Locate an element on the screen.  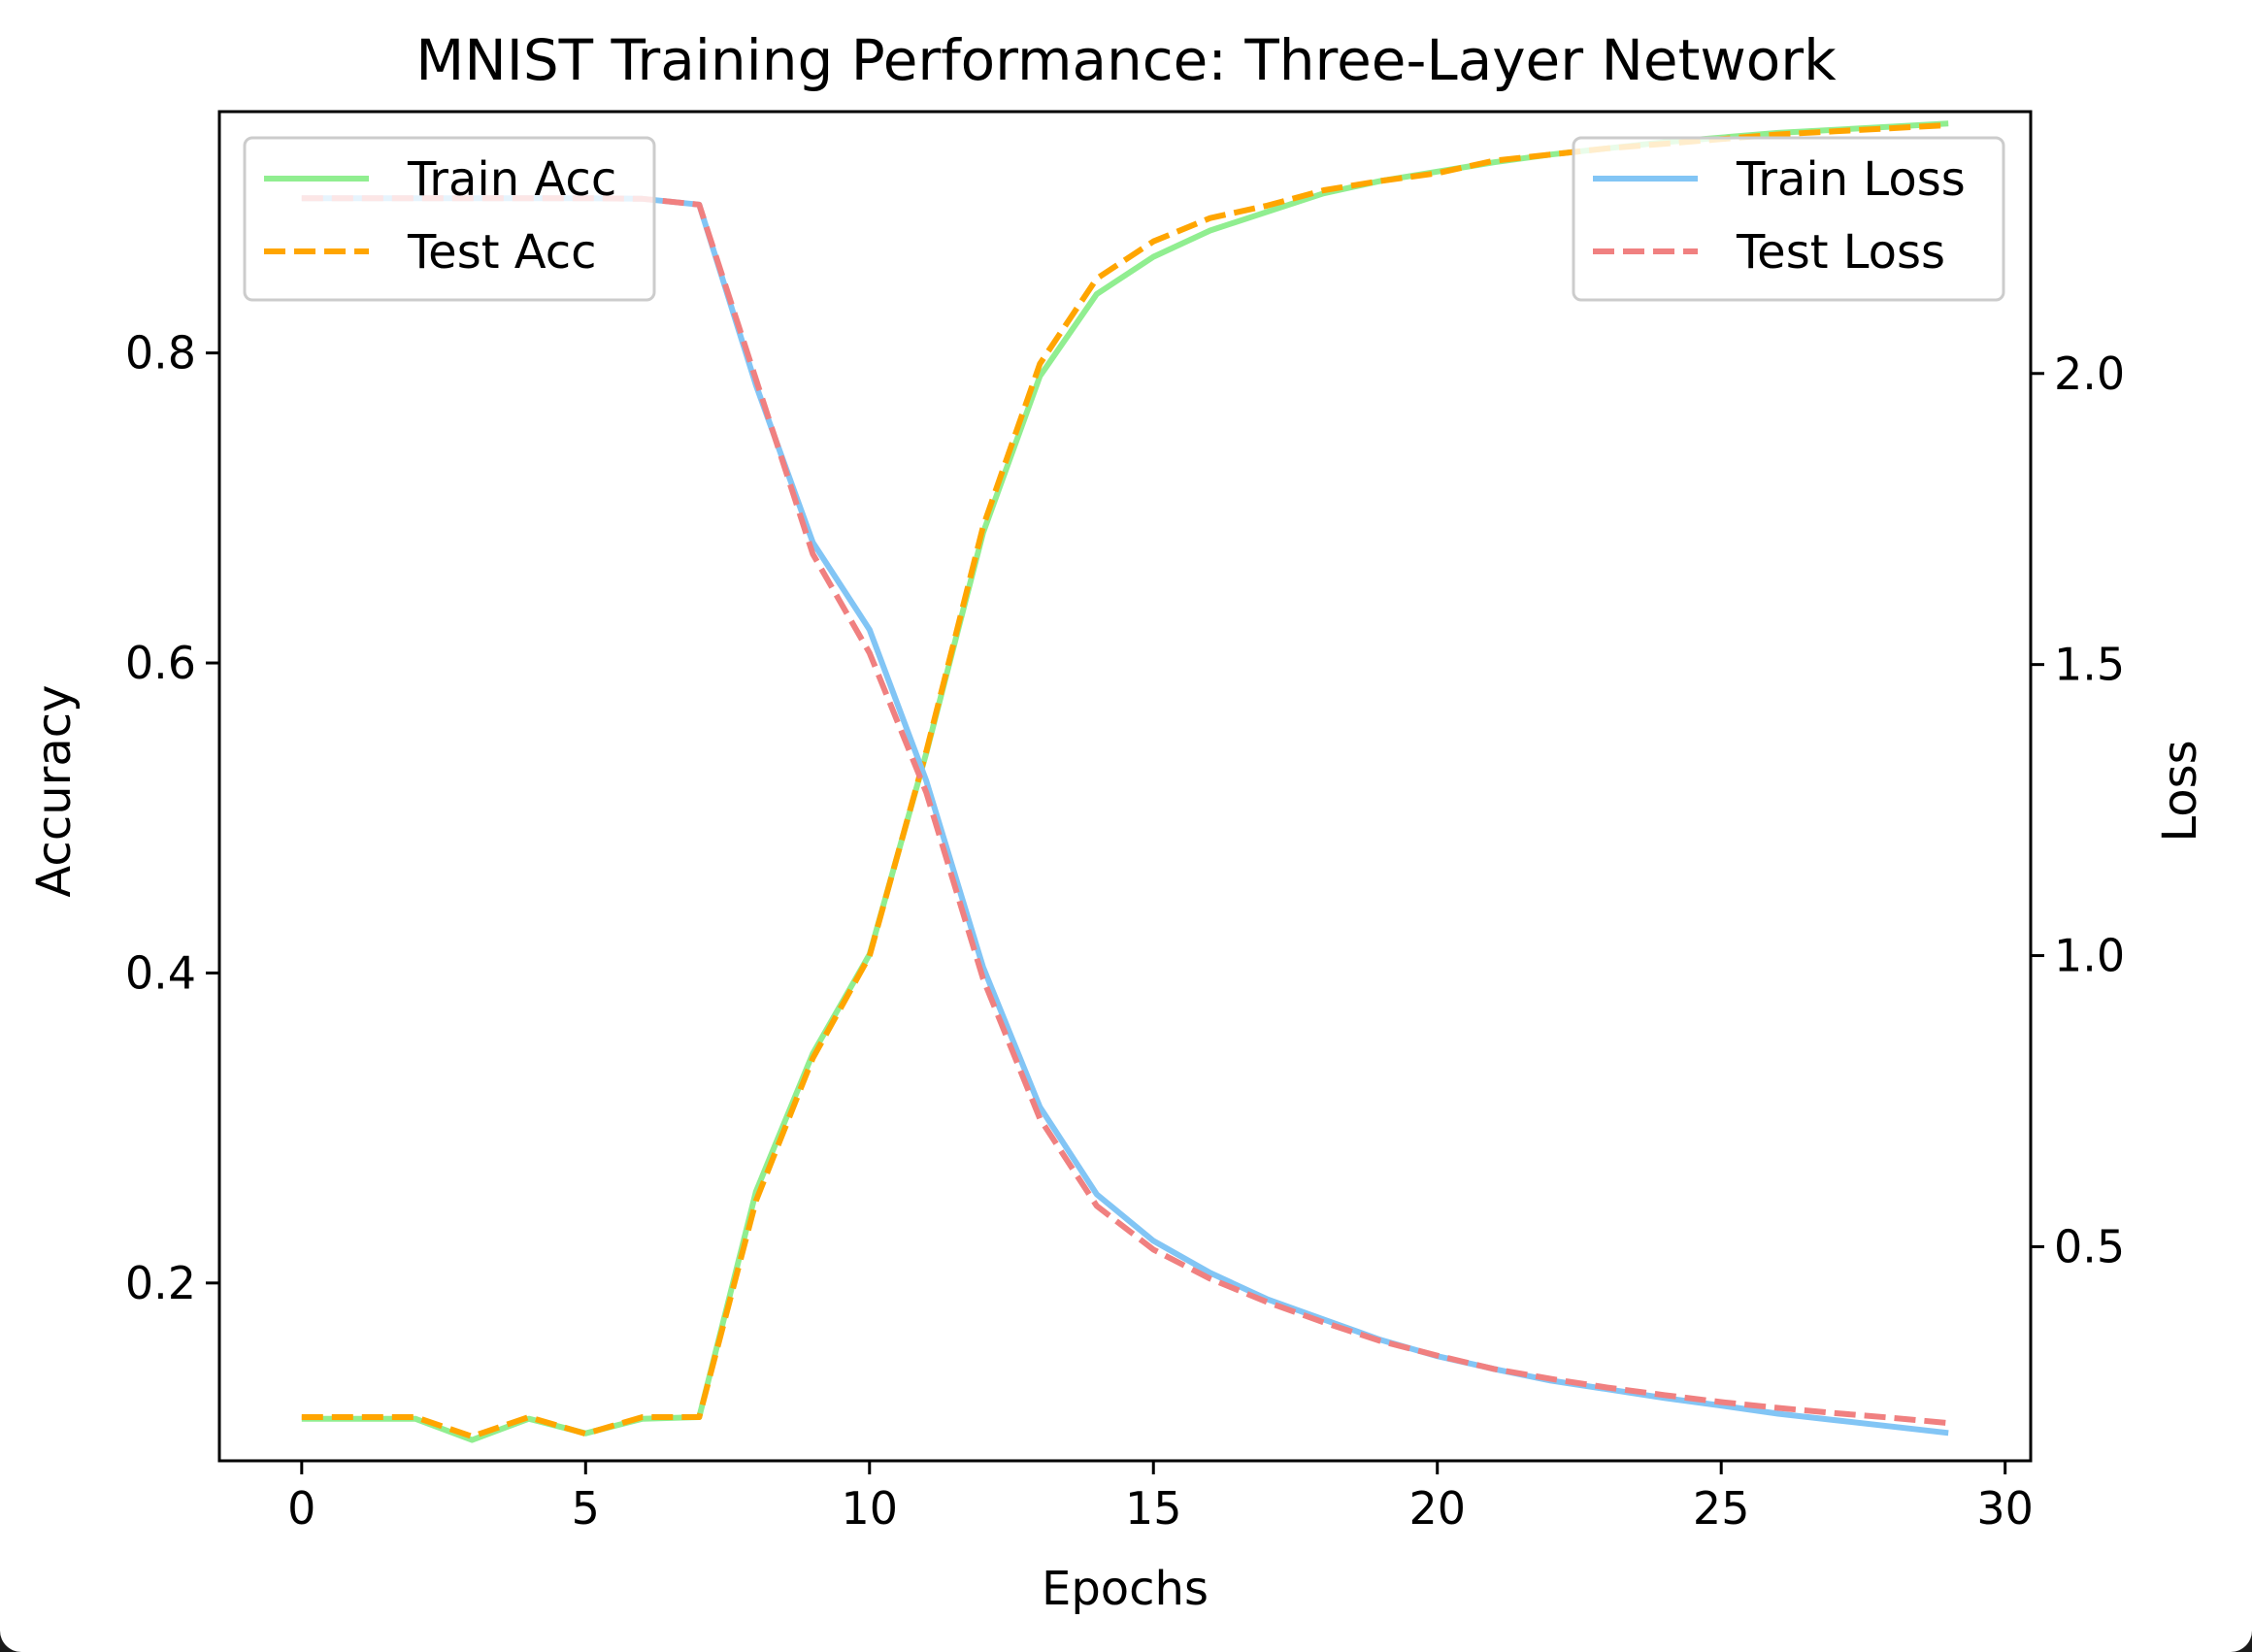
x-tick-label: 0 is located at coordinates (301, 1509).